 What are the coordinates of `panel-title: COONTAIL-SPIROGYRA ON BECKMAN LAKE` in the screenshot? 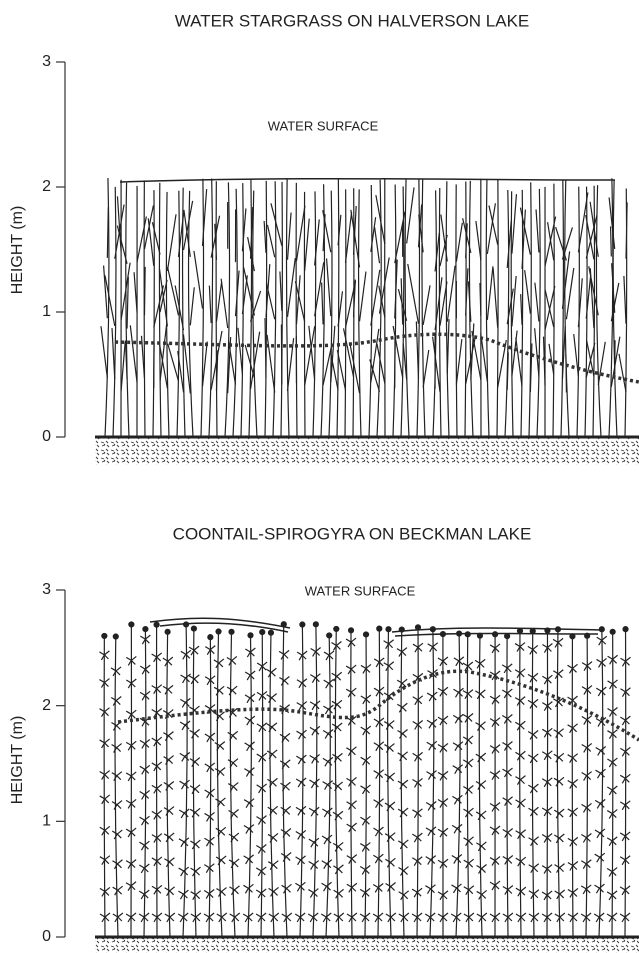 It's located at (352, 533).